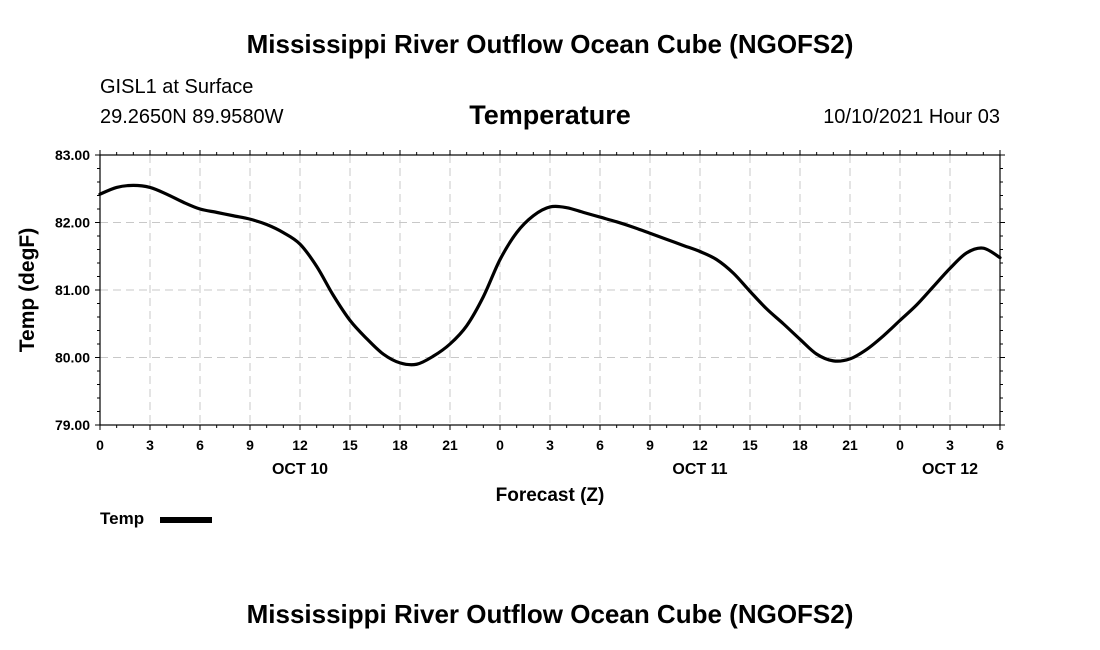  What do you see at coordinates (72, 358) in the screenshot?
I see `y-tick-label: 80.00` at bounding box center [72, 358].